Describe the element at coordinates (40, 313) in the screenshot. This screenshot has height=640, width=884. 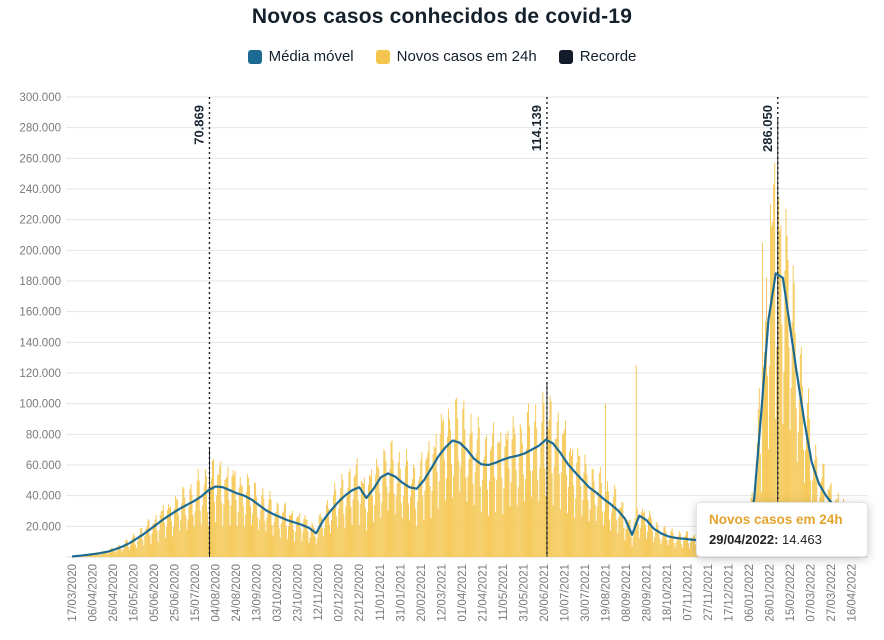
I see `y-tick-label: 160.000` at that location.